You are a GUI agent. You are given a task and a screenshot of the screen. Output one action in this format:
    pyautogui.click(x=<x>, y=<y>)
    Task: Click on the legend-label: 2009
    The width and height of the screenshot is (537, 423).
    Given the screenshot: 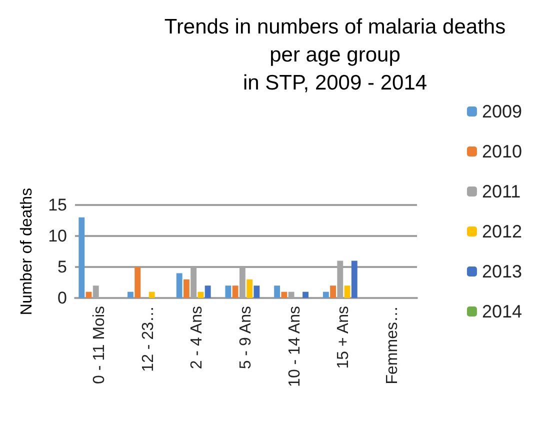 What is the action you would take?
    pyautogui.click(x=502, y=112)
    